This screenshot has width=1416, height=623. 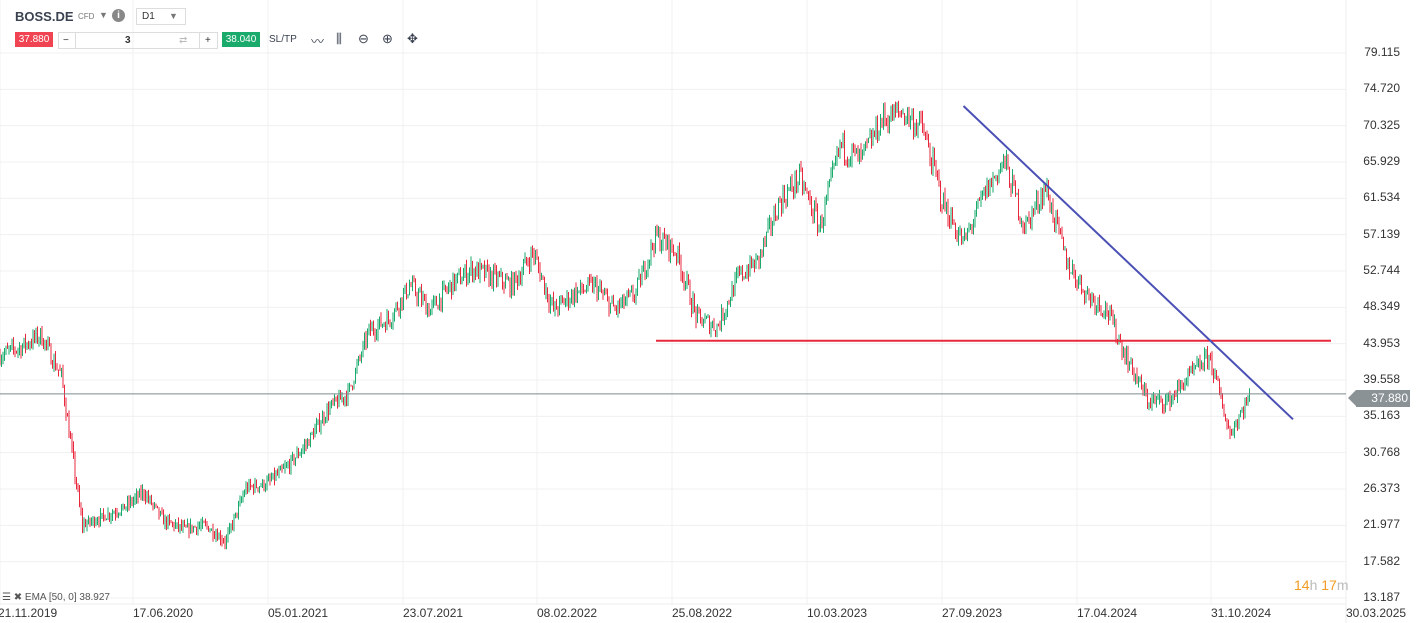 I want to click on candlestick-icon: ⫼, so click(x=339, y=38).